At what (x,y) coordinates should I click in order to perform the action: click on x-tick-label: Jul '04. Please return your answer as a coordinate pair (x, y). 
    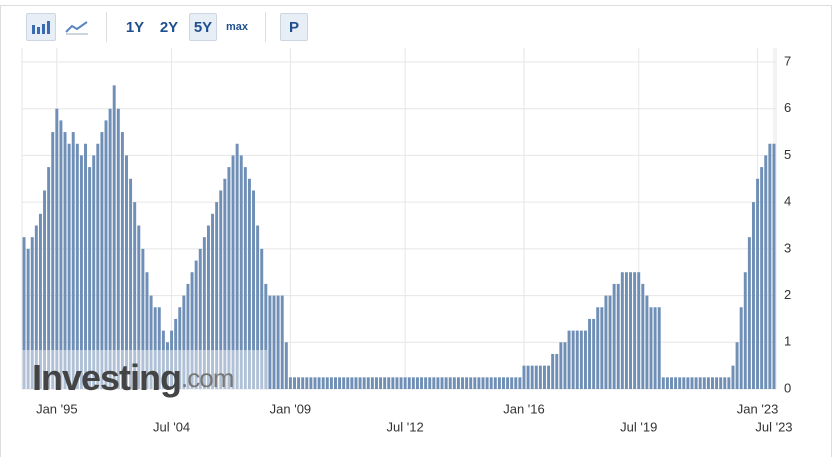
    Looking at the image, I should click on (171, 426).